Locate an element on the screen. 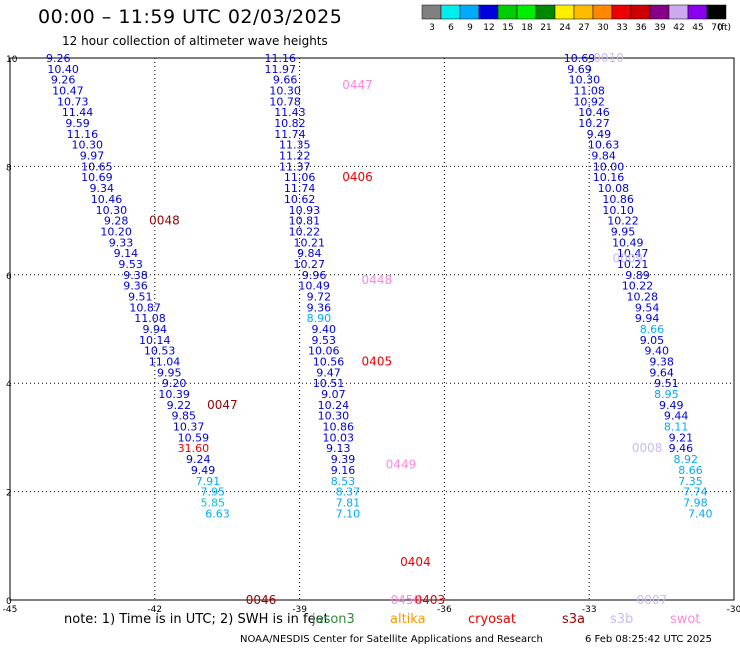 This screenshot has height=650, width=740. wave-height-label: 11.97 is located at coordinates (281, 69).